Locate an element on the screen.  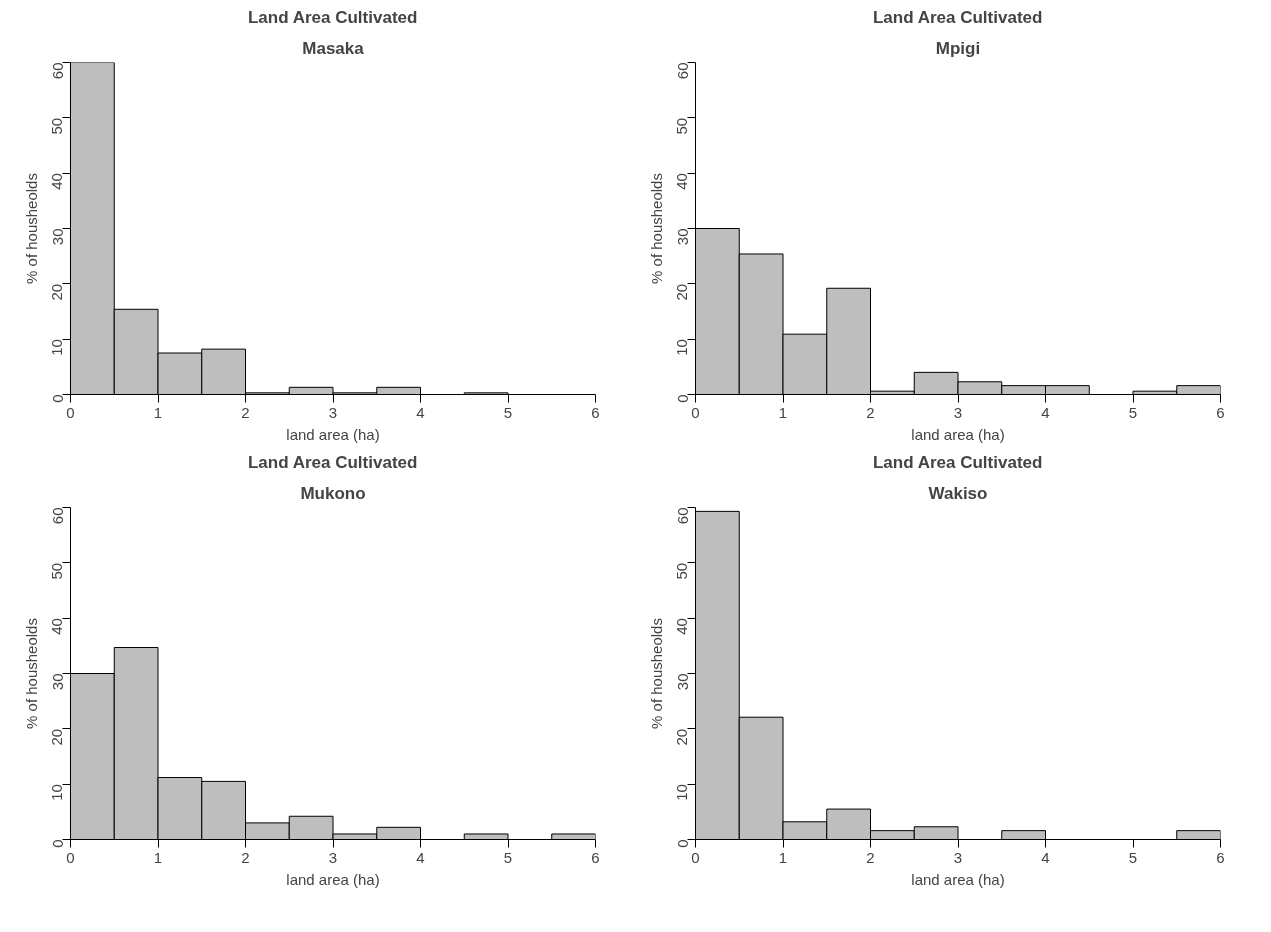
chart-subtitle: Wakiso is located at coordinates (958, 493).